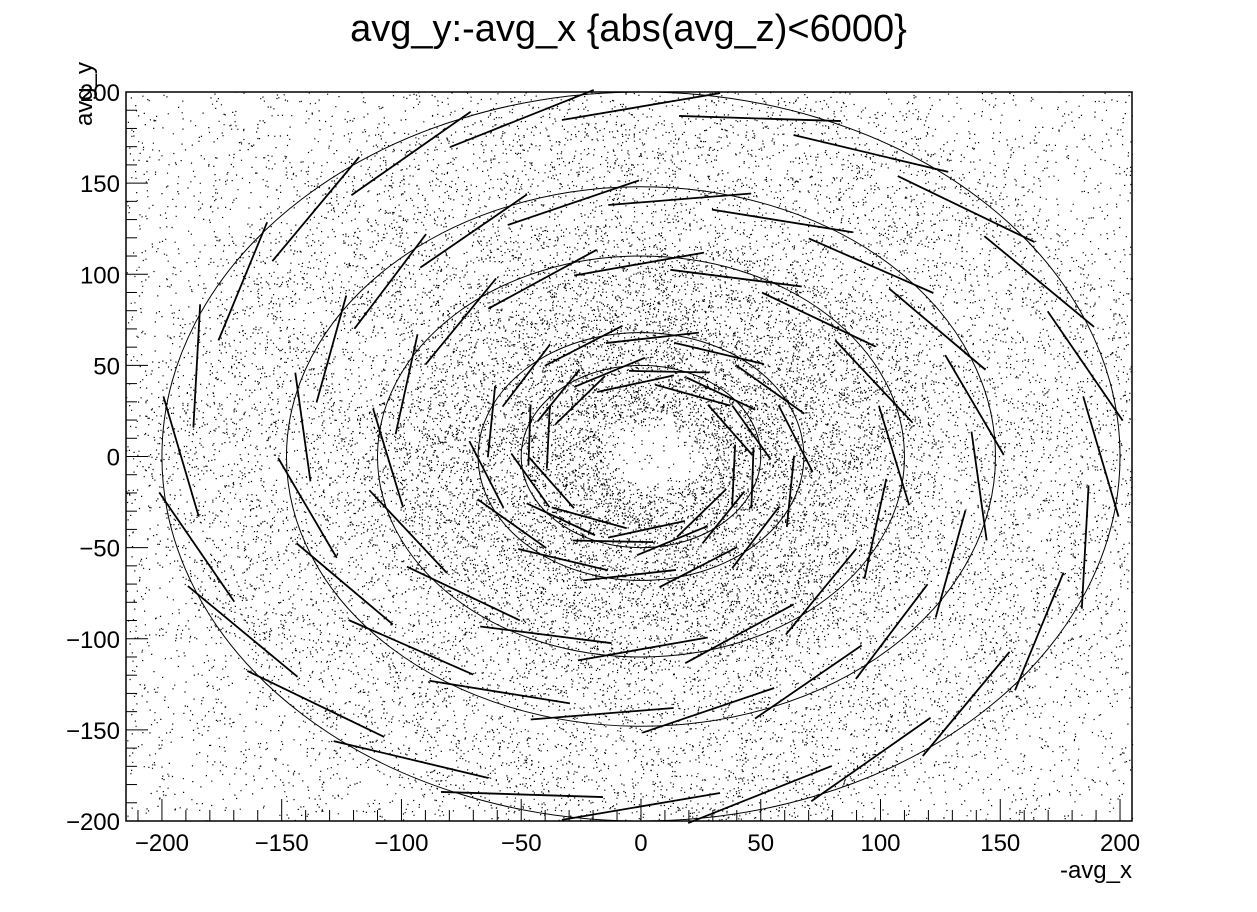 The height and width of the screenshot is (912, 1257). What do you see at coordinates (628, 29) in the screenshot?
I see `chart-title: avg_y:-avg_x {abs(avg_z)<6000}` at bounding box center [628, 29].